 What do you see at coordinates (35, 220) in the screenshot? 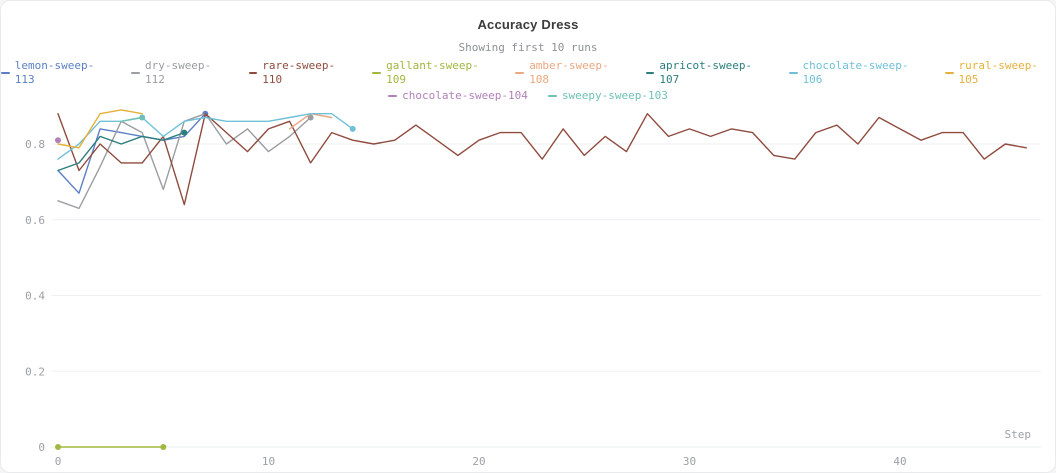
I see `y-tick-label: 0.6` at bounding box center [35, 220].